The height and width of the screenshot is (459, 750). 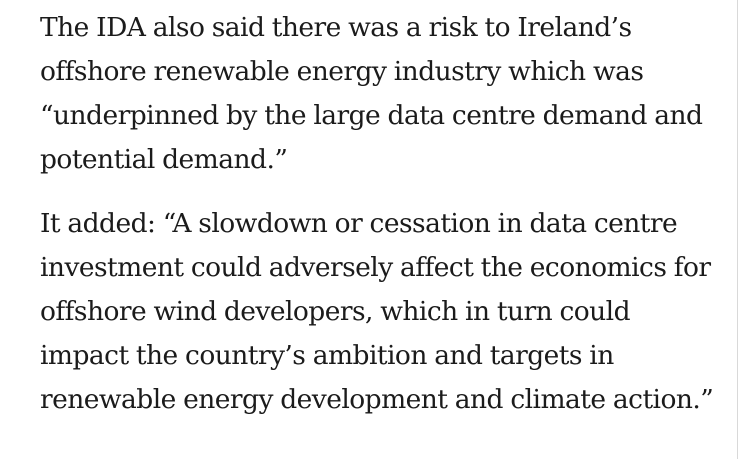 I want to click on content-edge-divider, so click(x=737, y=229).